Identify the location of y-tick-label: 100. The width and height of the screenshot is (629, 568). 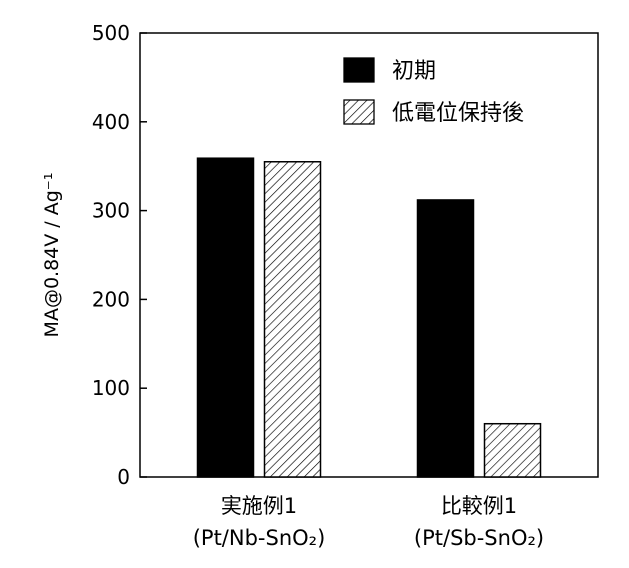
(111, 388).